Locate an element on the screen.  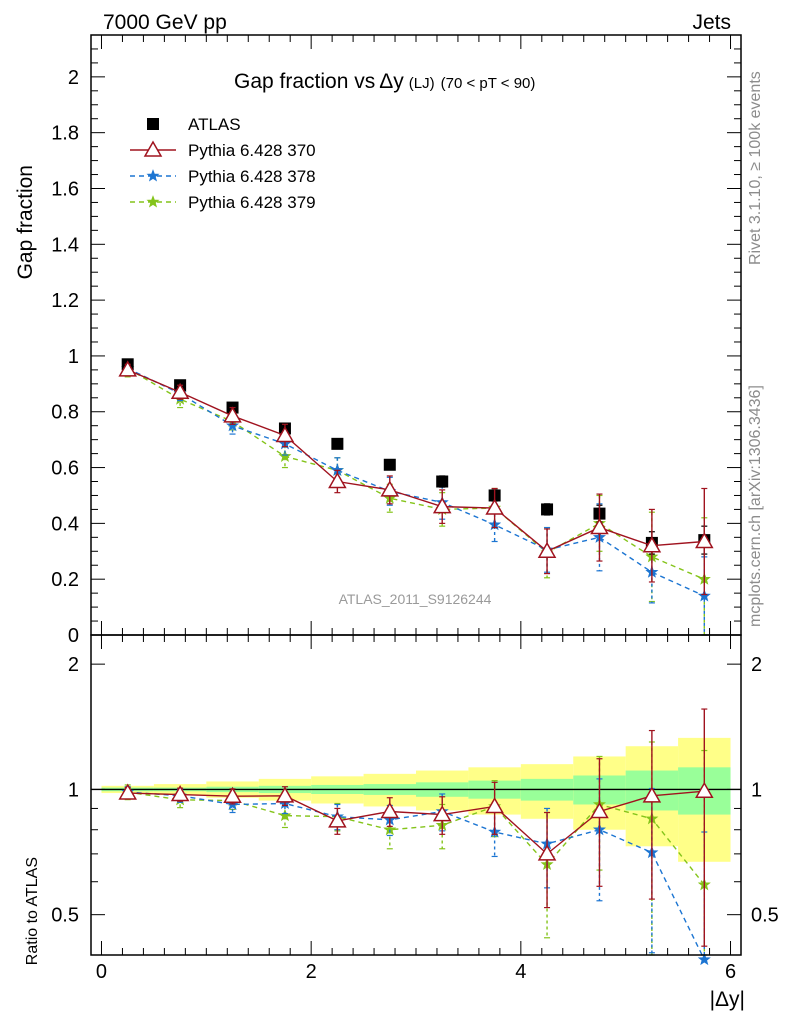
lower-point-p379 is located at coordinates (285, 815).